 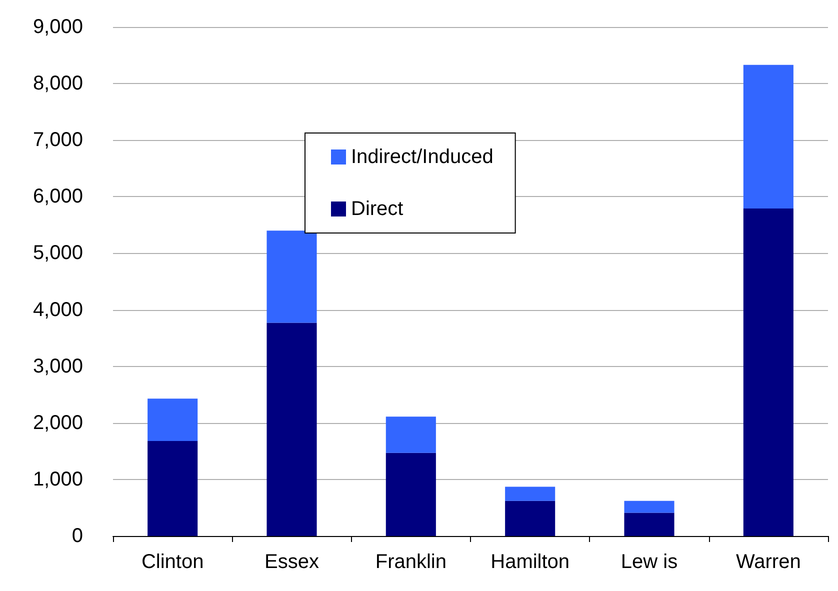 I want to click on x-tick-label: Lew is, so click(x=649, y=562).